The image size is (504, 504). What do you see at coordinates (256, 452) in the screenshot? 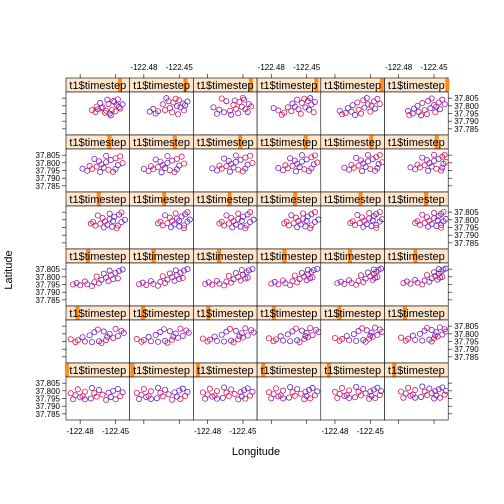
I see `x-axis-label: Longitude` at bounding box center [256, 452].